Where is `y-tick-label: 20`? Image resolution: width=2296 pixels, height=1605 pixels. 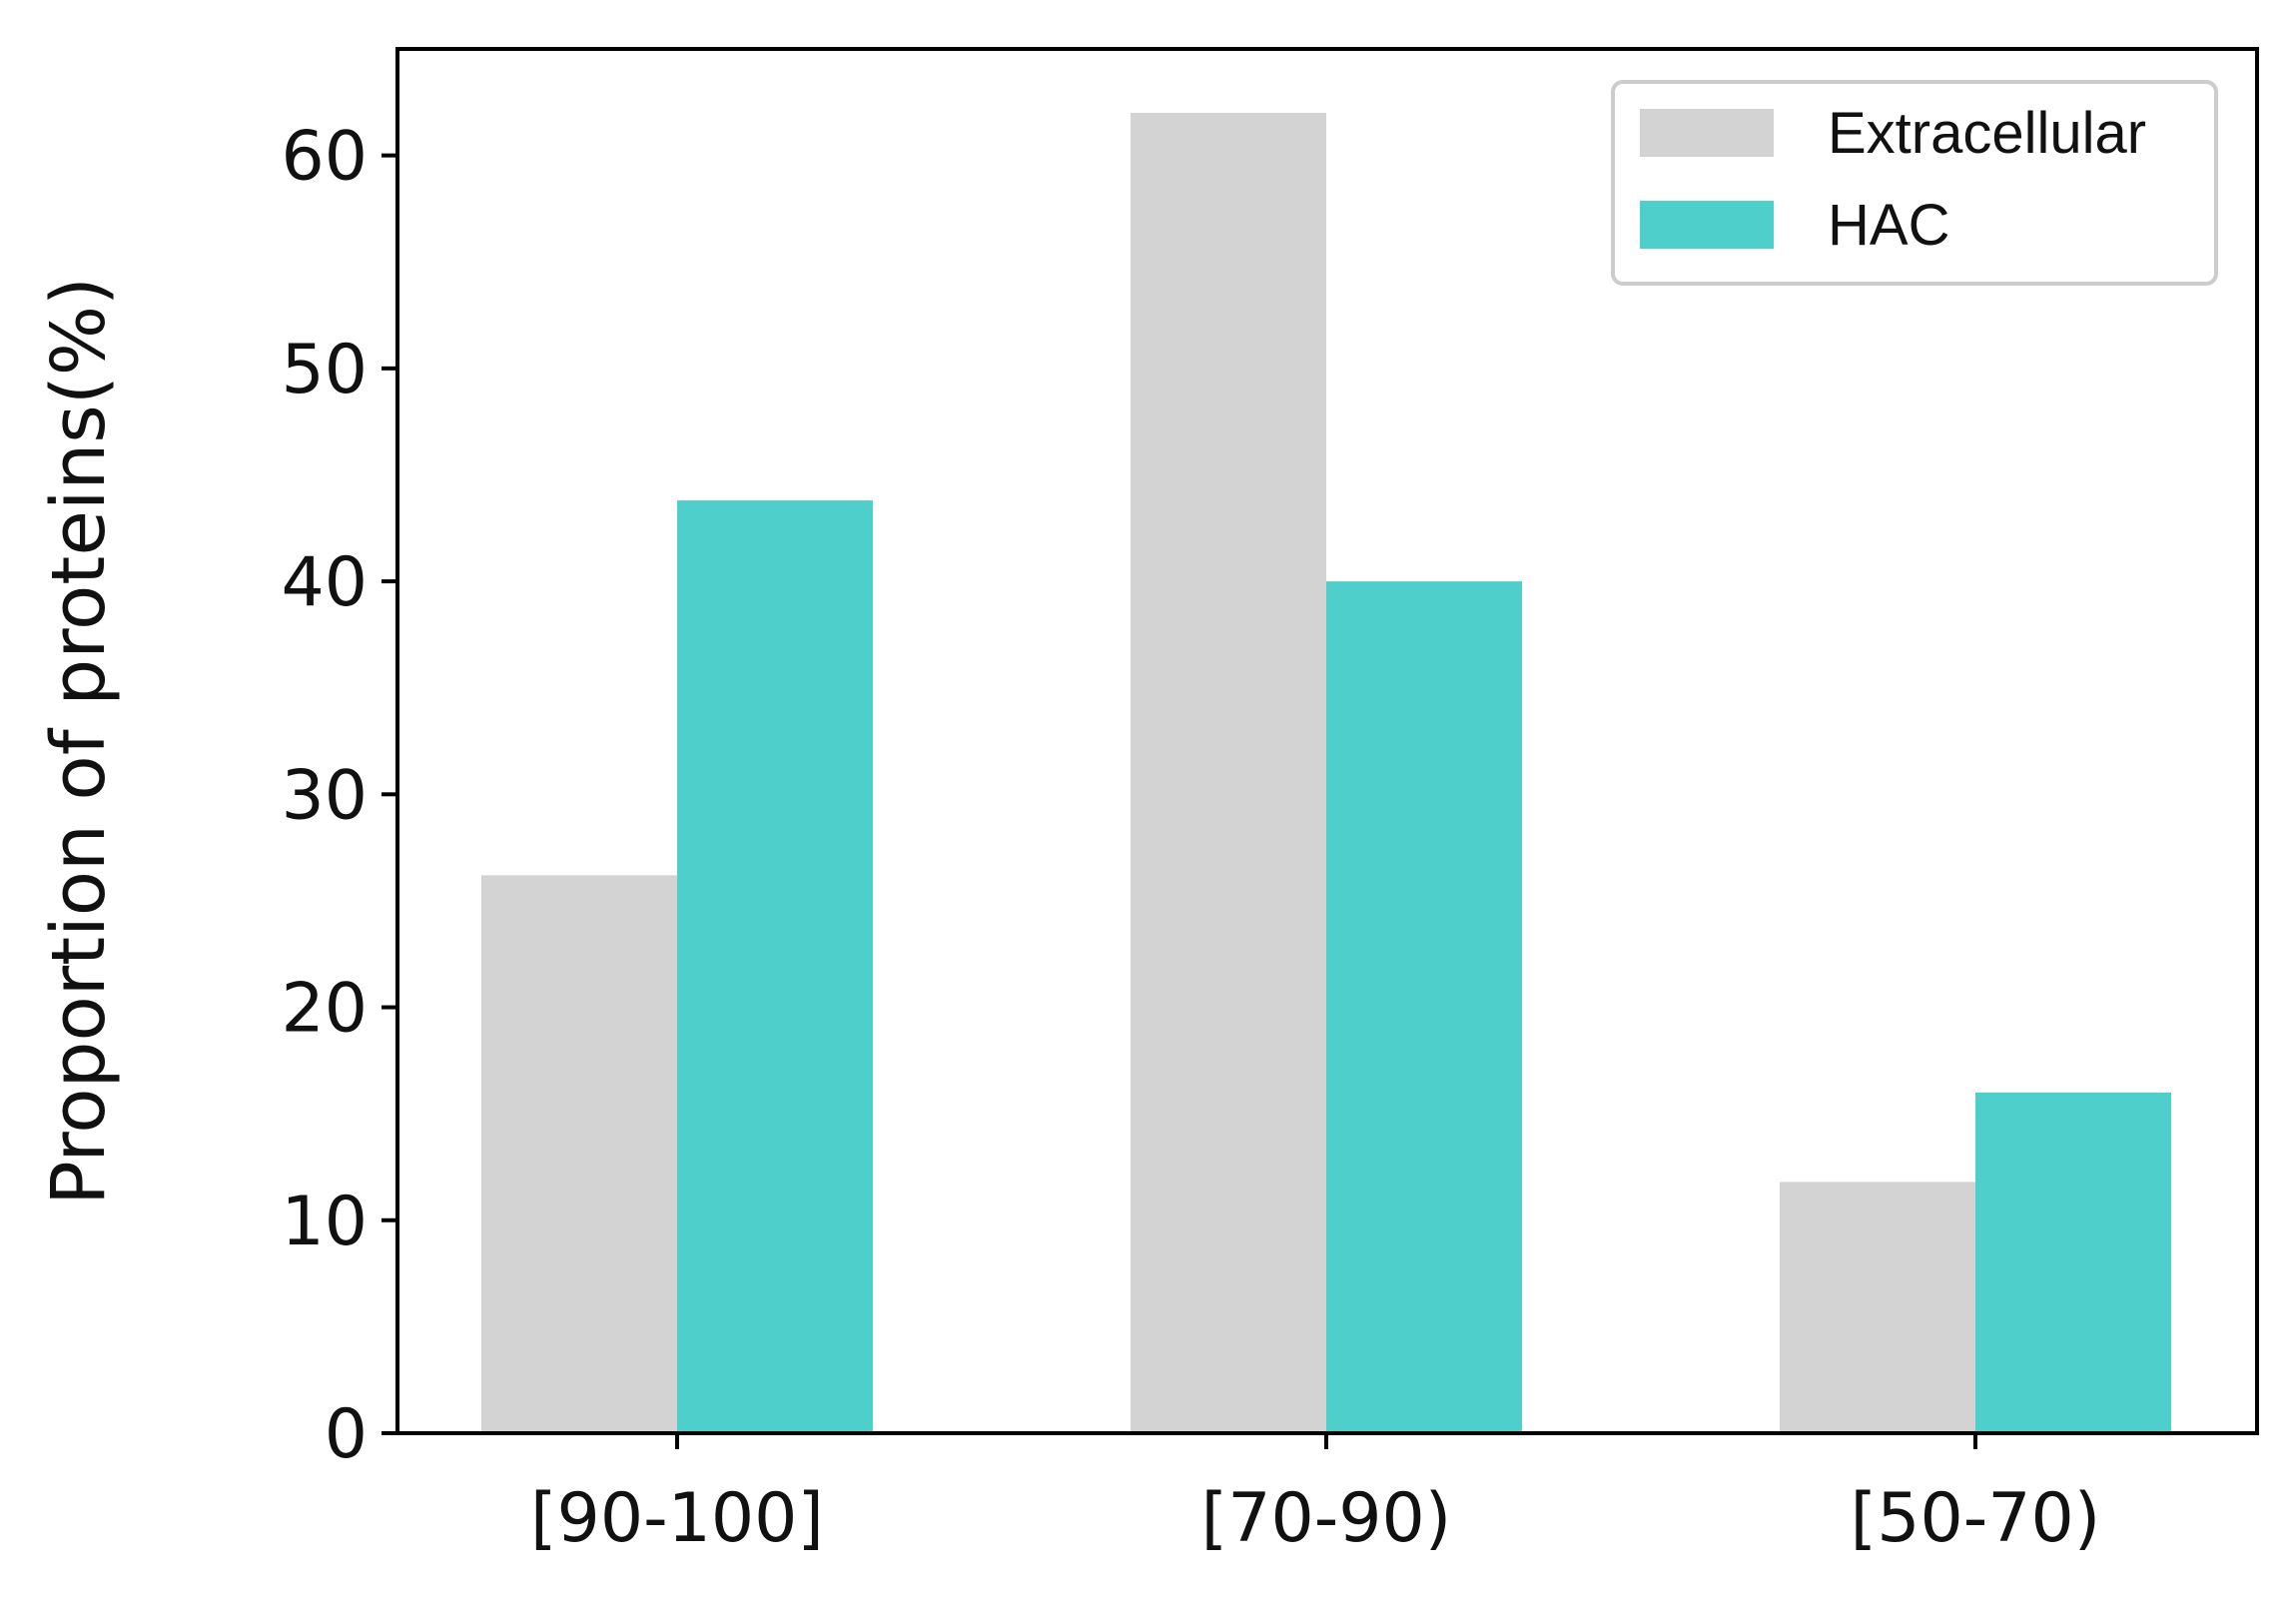
y-tick-label: 20 is located at coordinates (325, 1009).